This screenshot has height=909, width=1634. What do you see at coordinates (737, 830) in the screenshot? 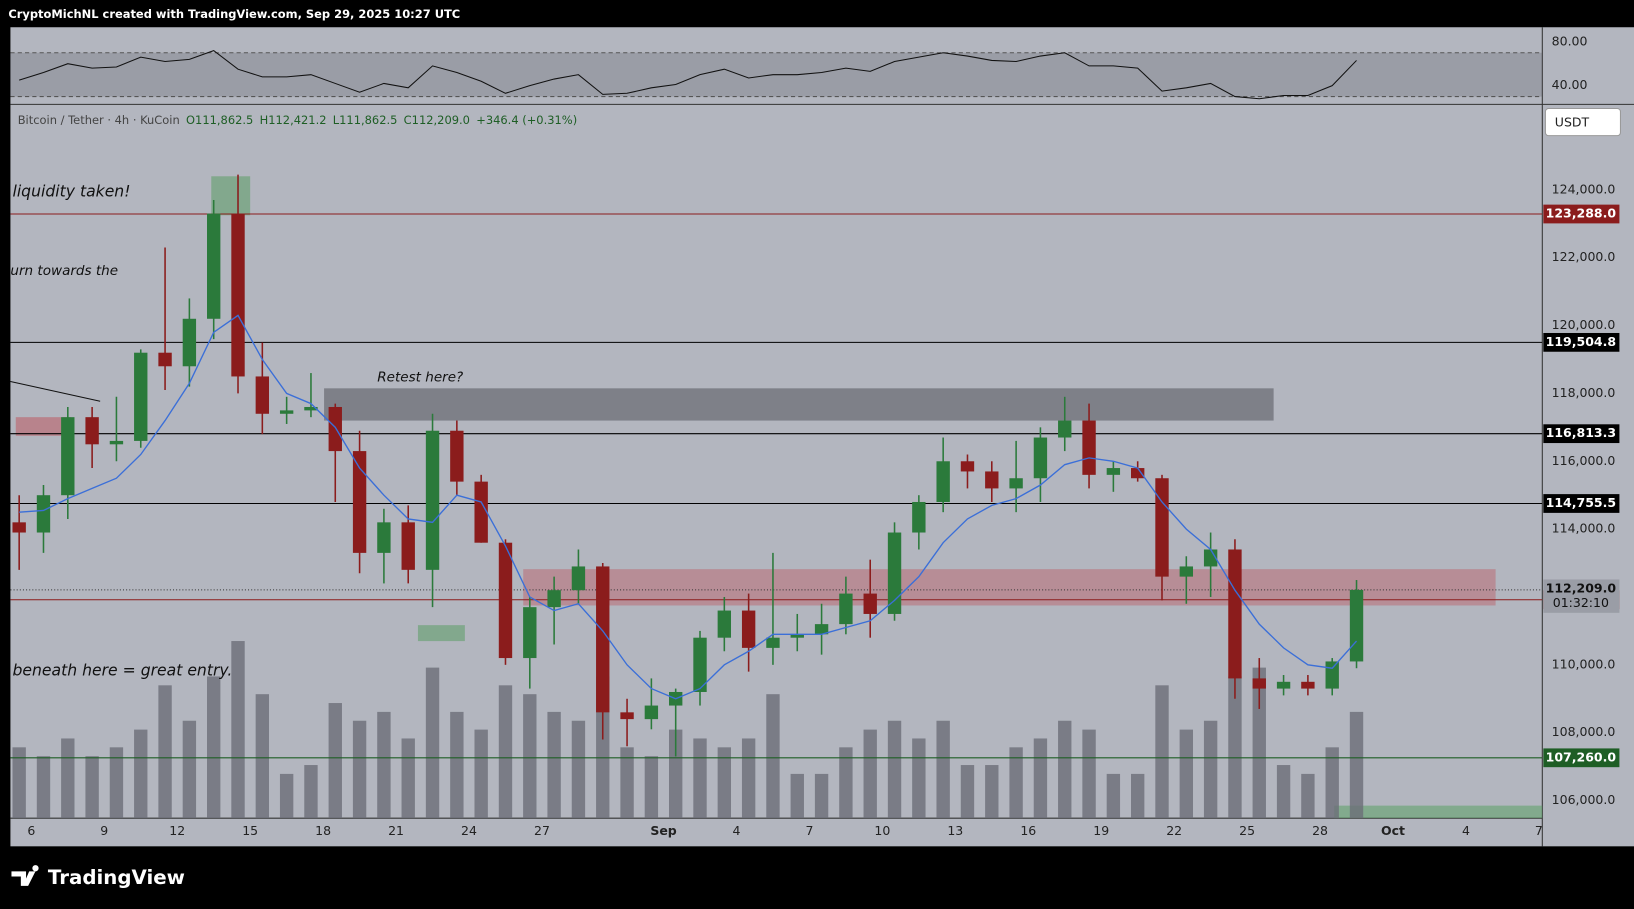
I see `x-tick-label: 4` at bounding box center [737, 830].